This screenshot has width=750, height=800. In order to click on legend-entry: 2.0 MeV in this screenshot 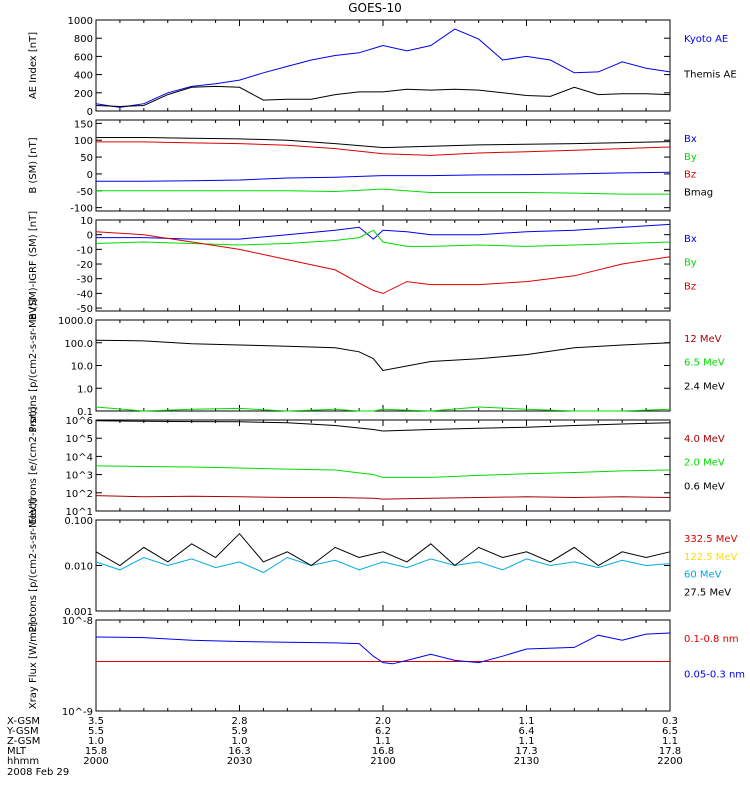, I will do `click(704, 463)`.